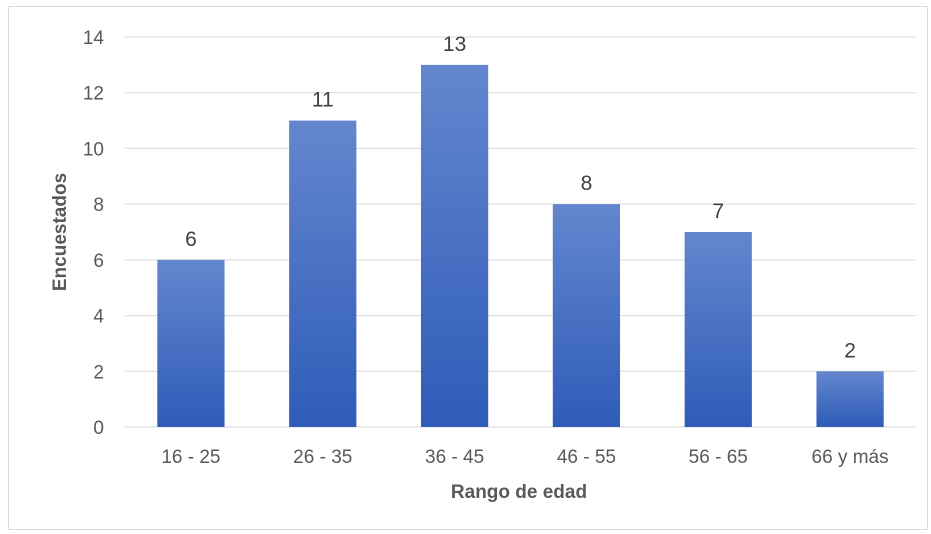 This screenshot has height=534, width=931. Describe the element at coordinates (519, 492) in the screenshot. I see `x-axis-title: Rango de edad` at that location.